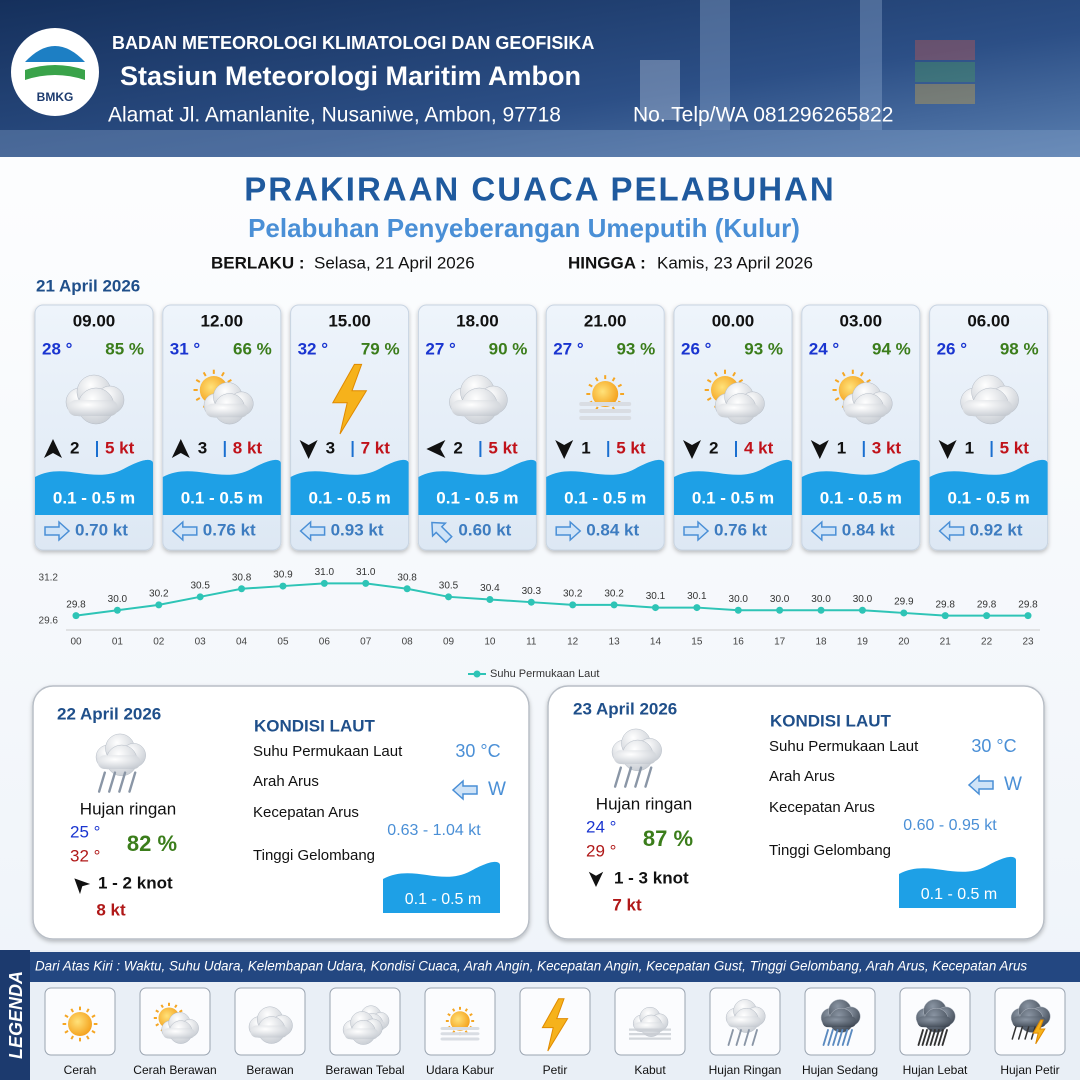  Describe the element at coordinates (739, 599) in the screenshot. I see `data-label: 30.0` at that location.